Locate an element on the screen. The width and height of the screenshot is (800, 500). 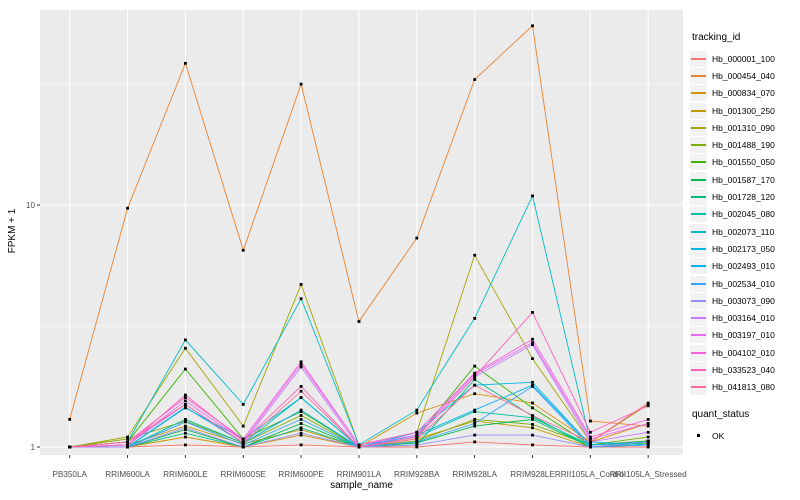
legend-item-Hb_001728_120: Hb_001728_120 is located at coordinates (744, 197).